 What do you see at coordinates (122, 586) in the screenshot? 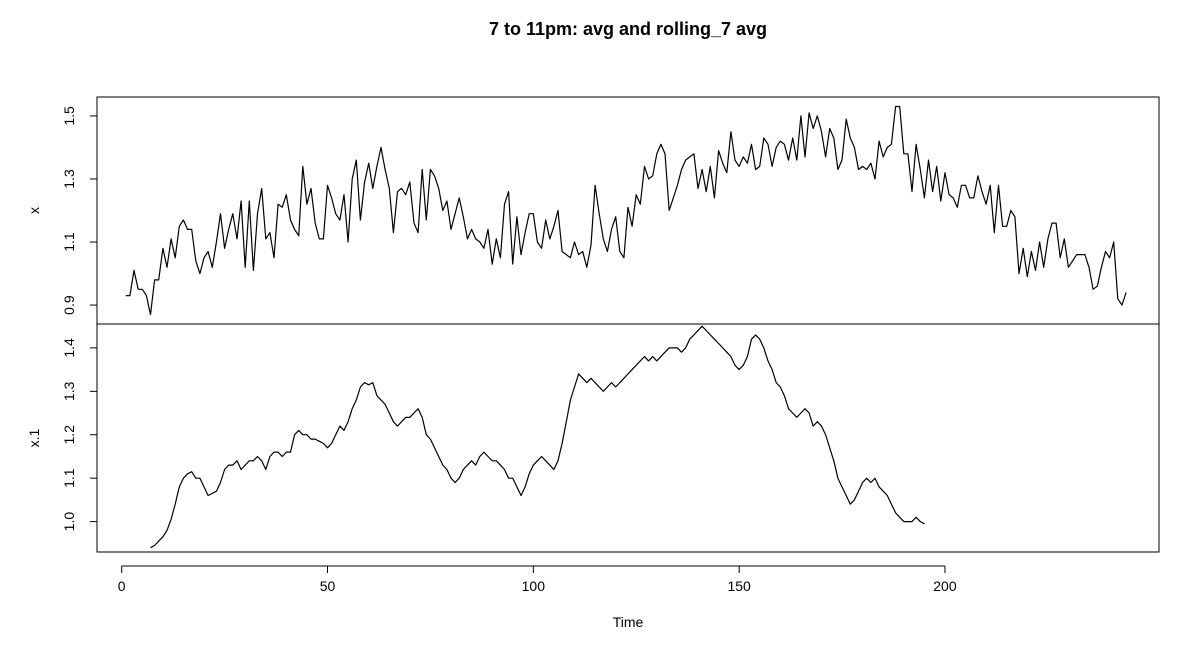
I see `x-tick-label: 0` at bounding box center [122, 586].